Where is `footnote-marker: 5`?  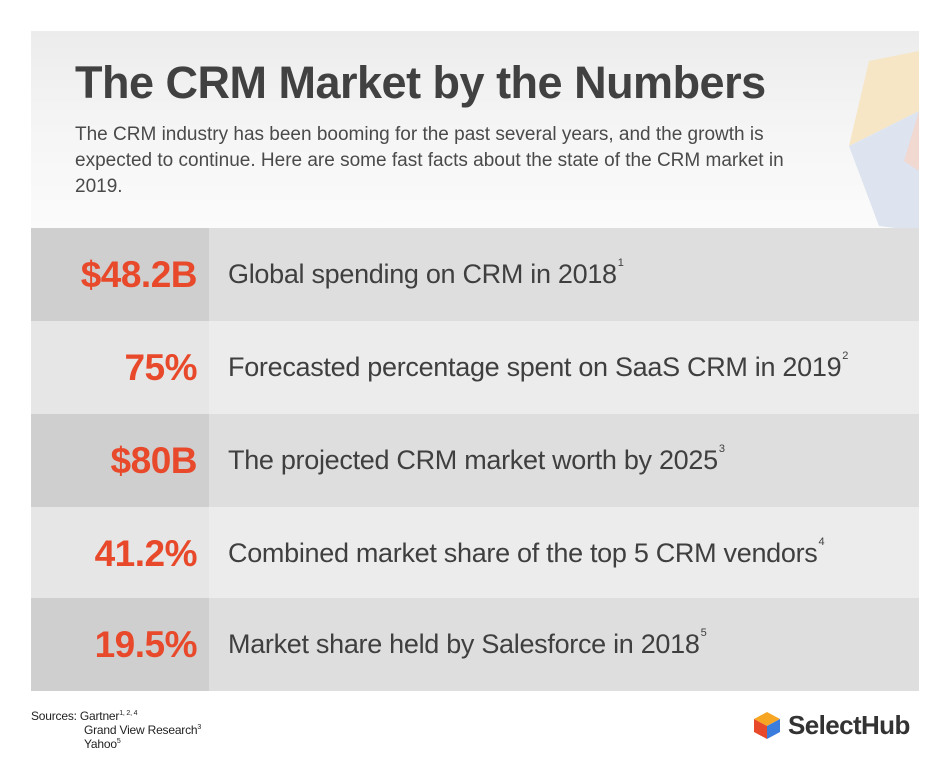
footnote-marker: 5 is located at coordinates (703, 633).